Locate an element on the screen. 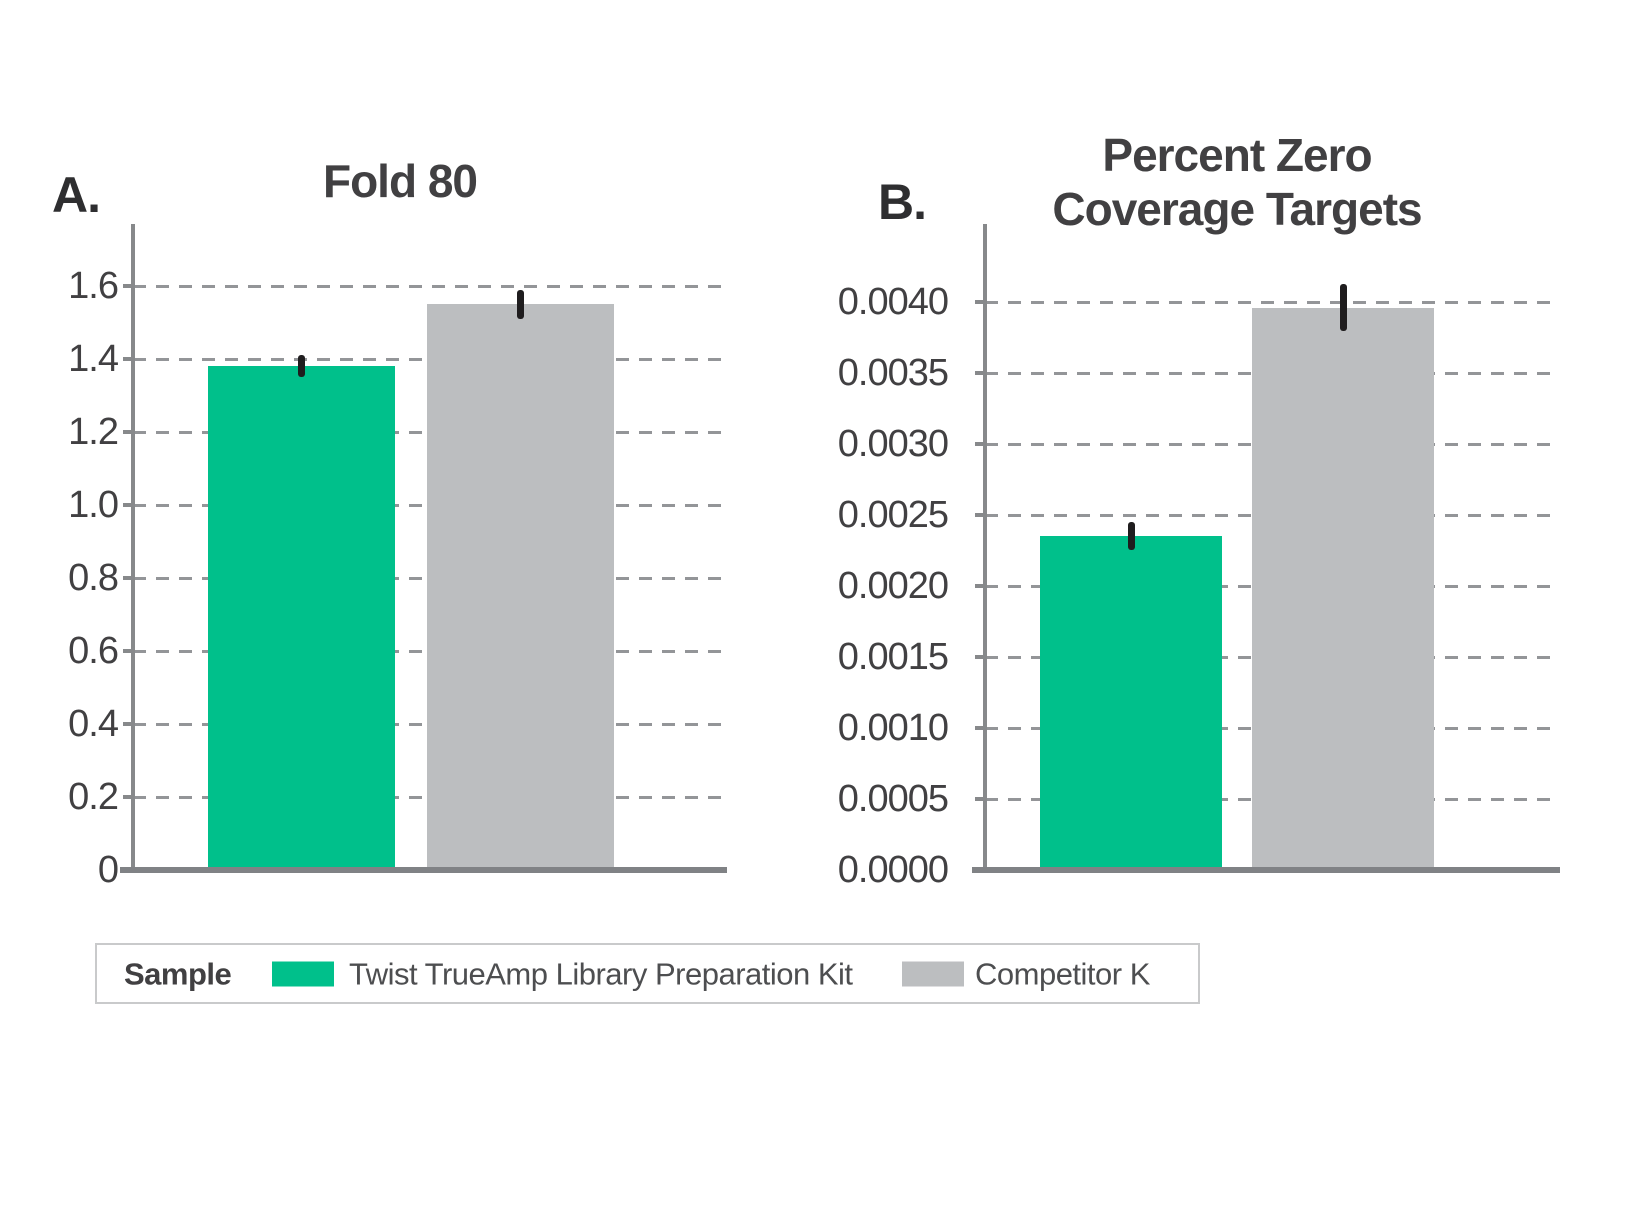  panel-b-error-bar-twist is located at coordinates (1131, 536).